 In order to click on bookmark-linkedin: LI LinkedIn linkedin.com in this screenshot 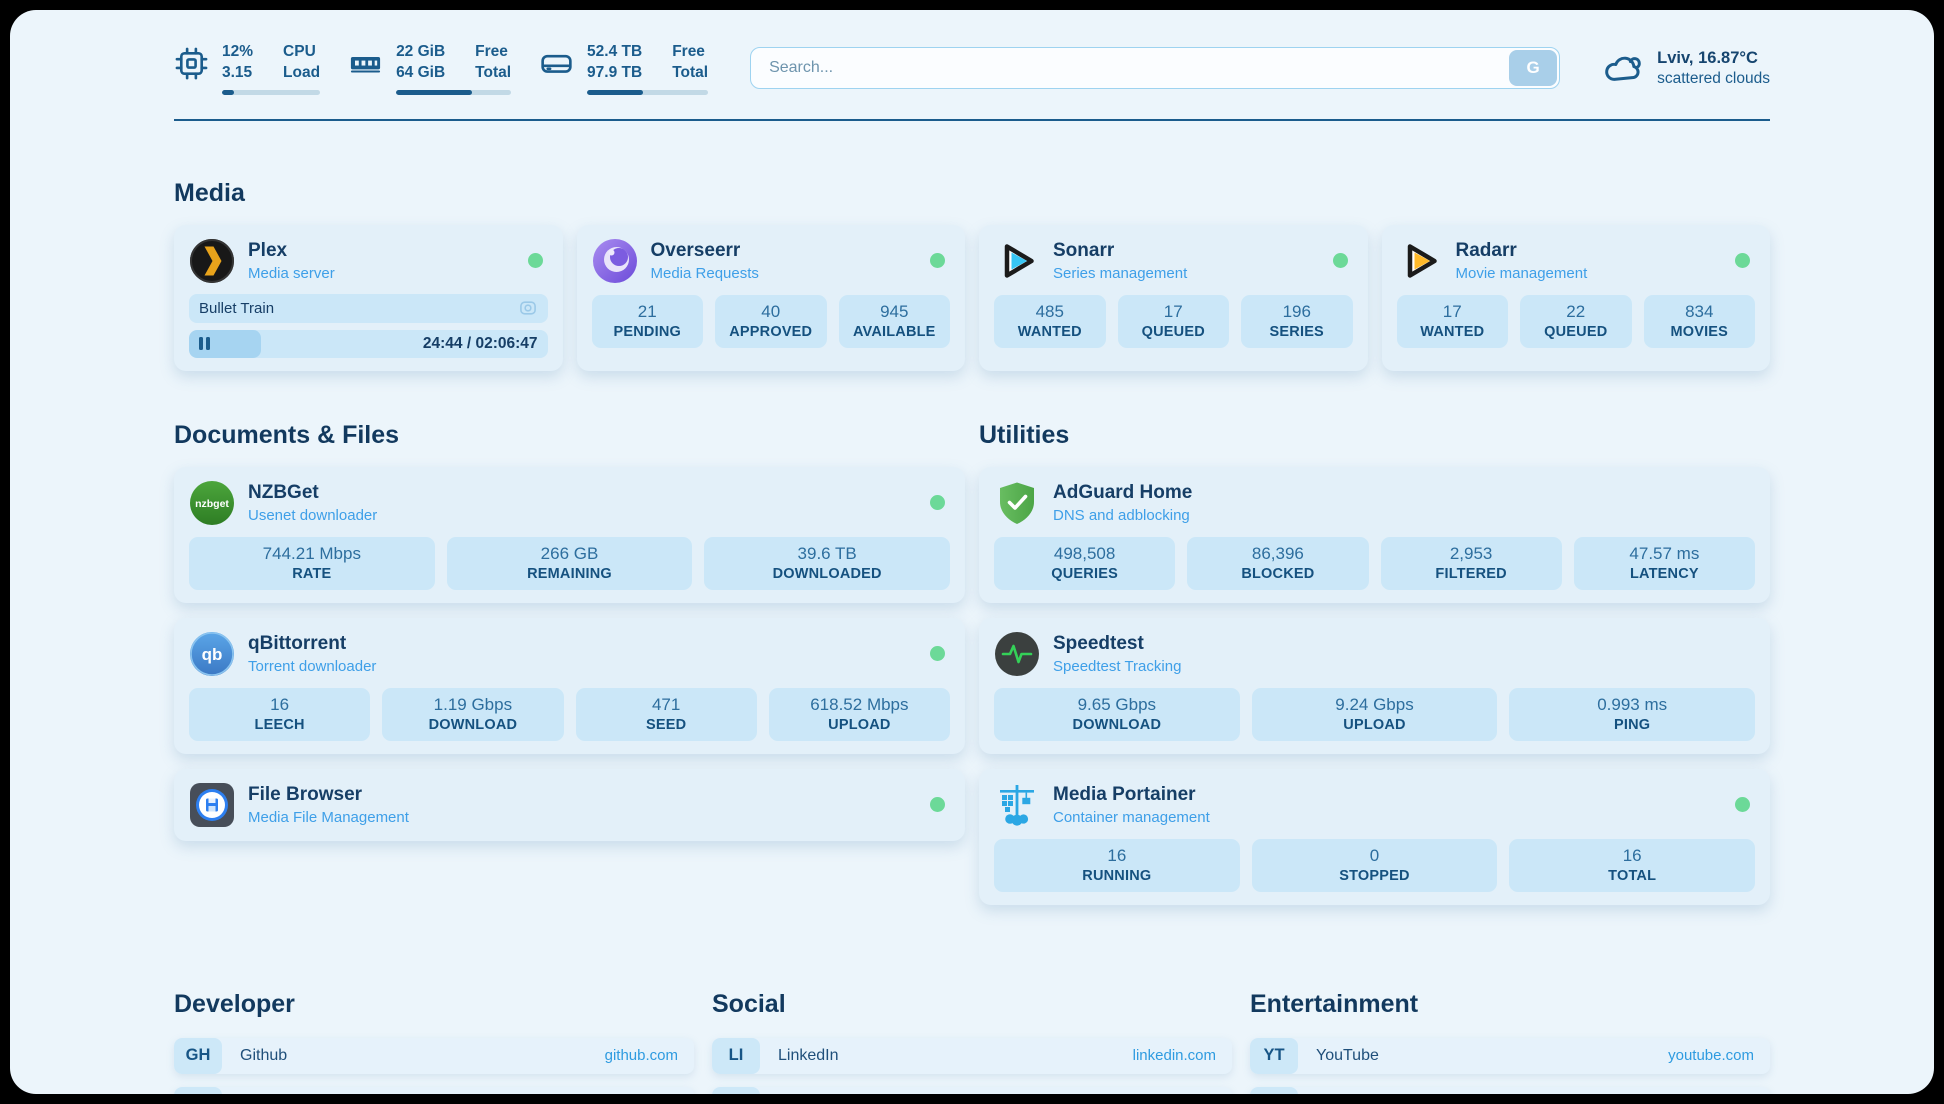, I will do `click(972, 1055)`.